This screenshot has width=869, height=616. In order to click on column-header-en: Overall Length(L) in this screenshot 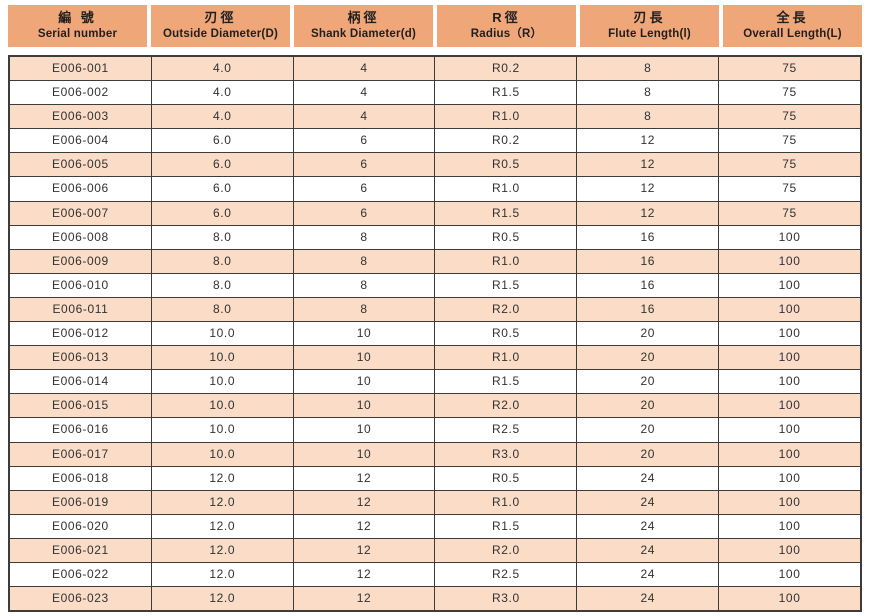, I will do `click(792, 33)`.